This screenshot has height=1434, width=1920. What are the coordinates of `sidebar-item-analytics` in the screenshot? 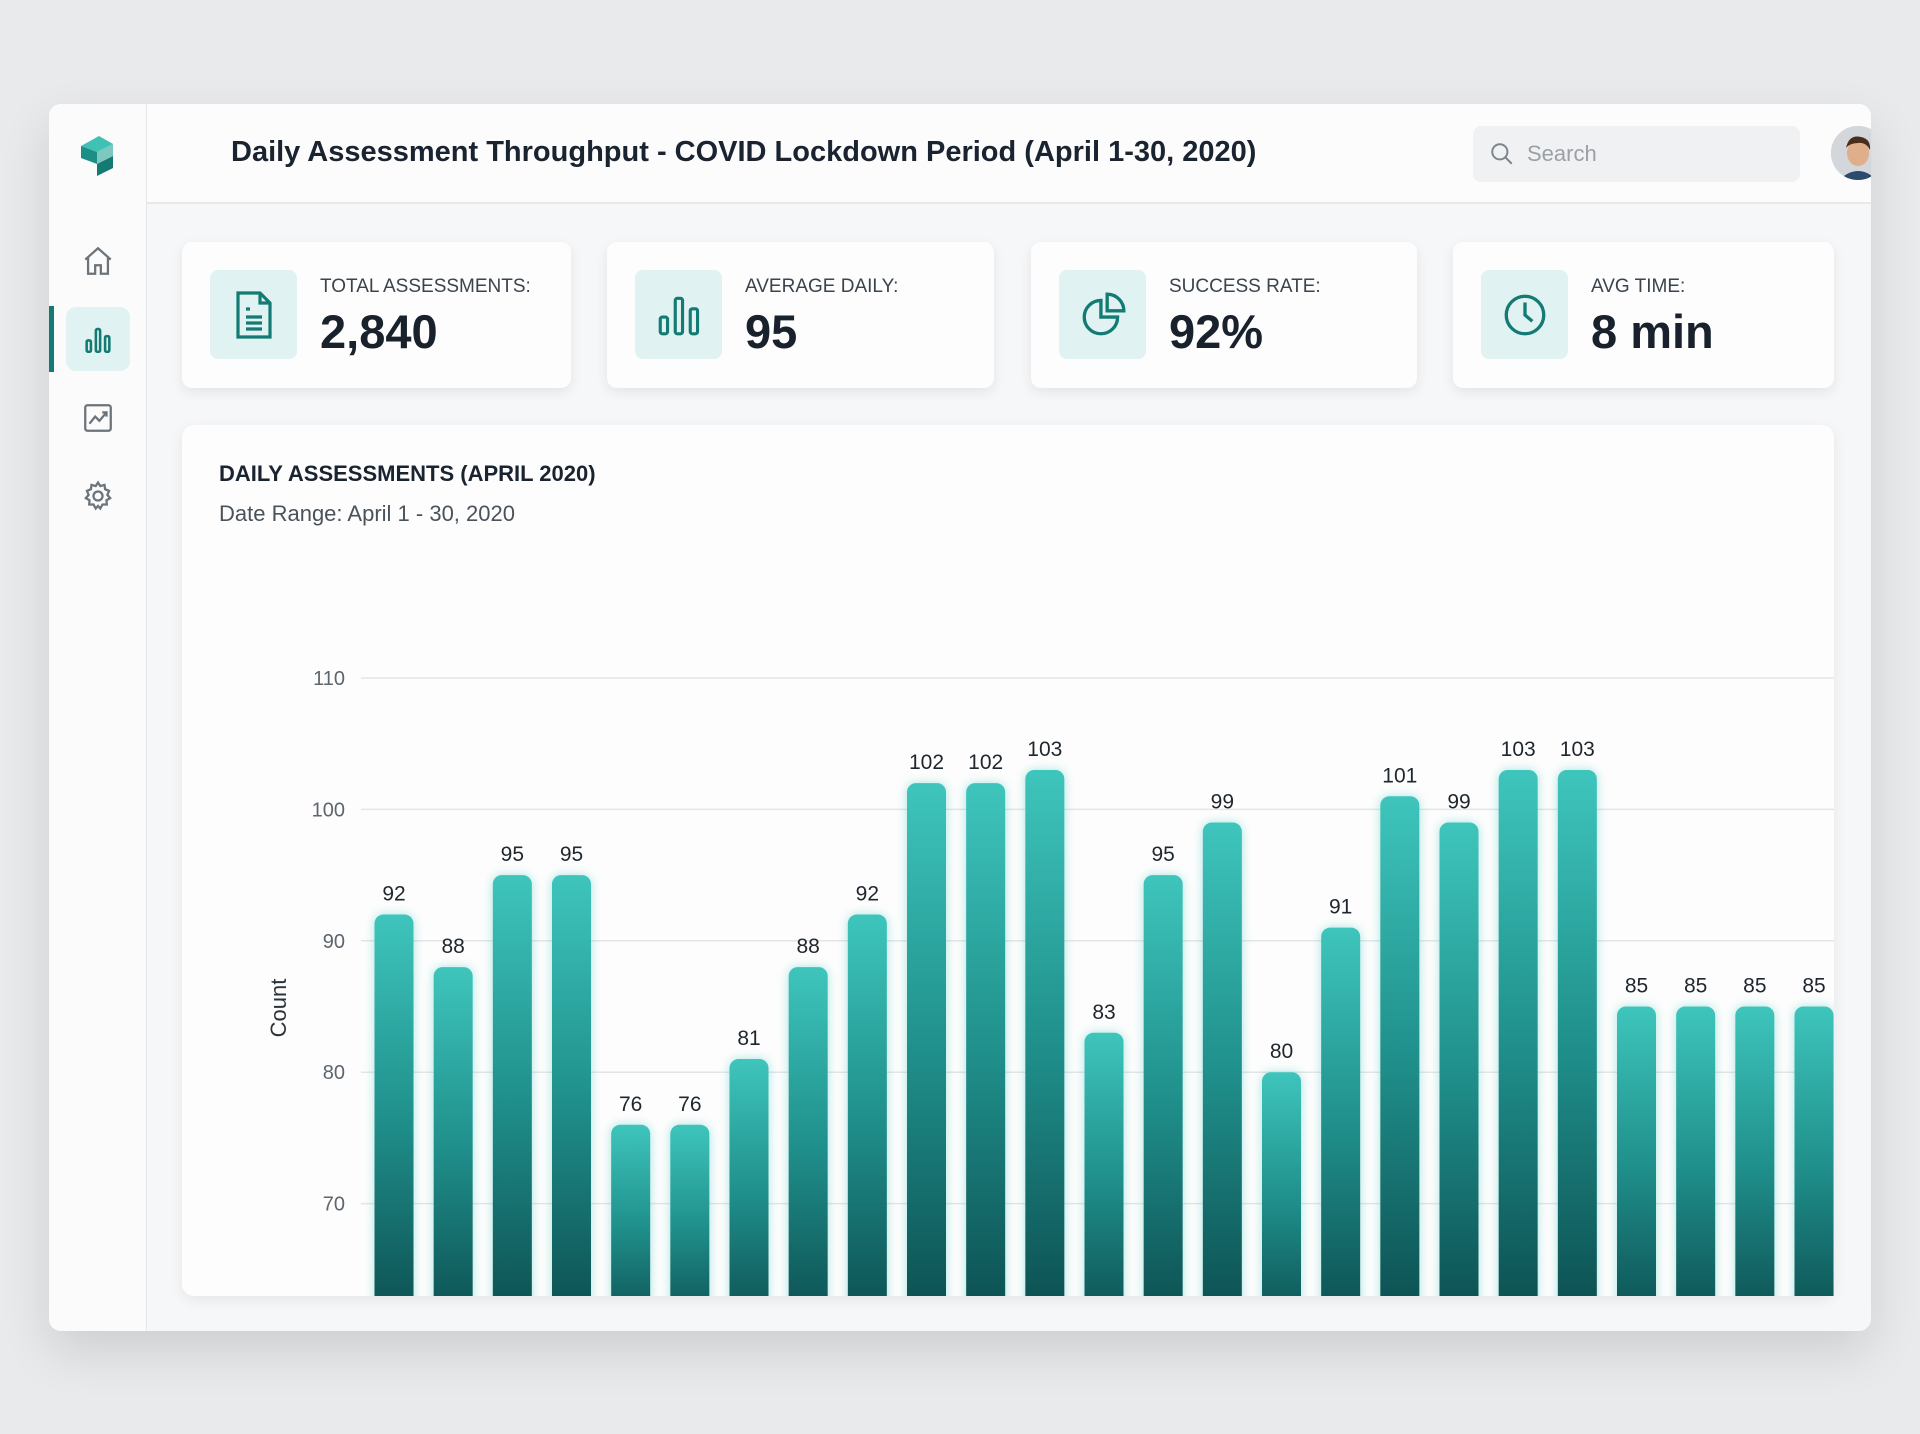 It's located at (98, 339).